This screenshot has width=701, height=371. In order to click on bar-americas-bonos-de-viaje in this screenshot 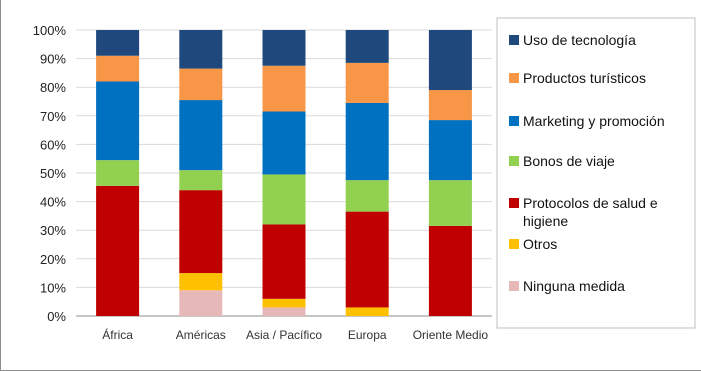, I will do `click(201, 180)`.